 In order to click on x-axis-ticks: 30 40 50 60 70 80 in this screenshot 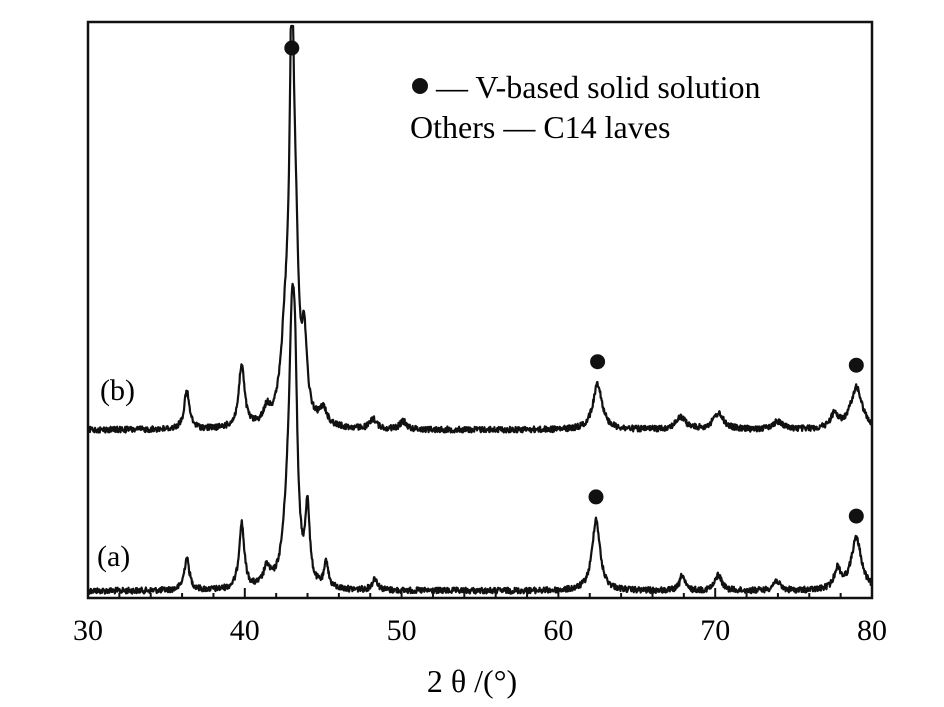, I will do `click(480, 617)`.